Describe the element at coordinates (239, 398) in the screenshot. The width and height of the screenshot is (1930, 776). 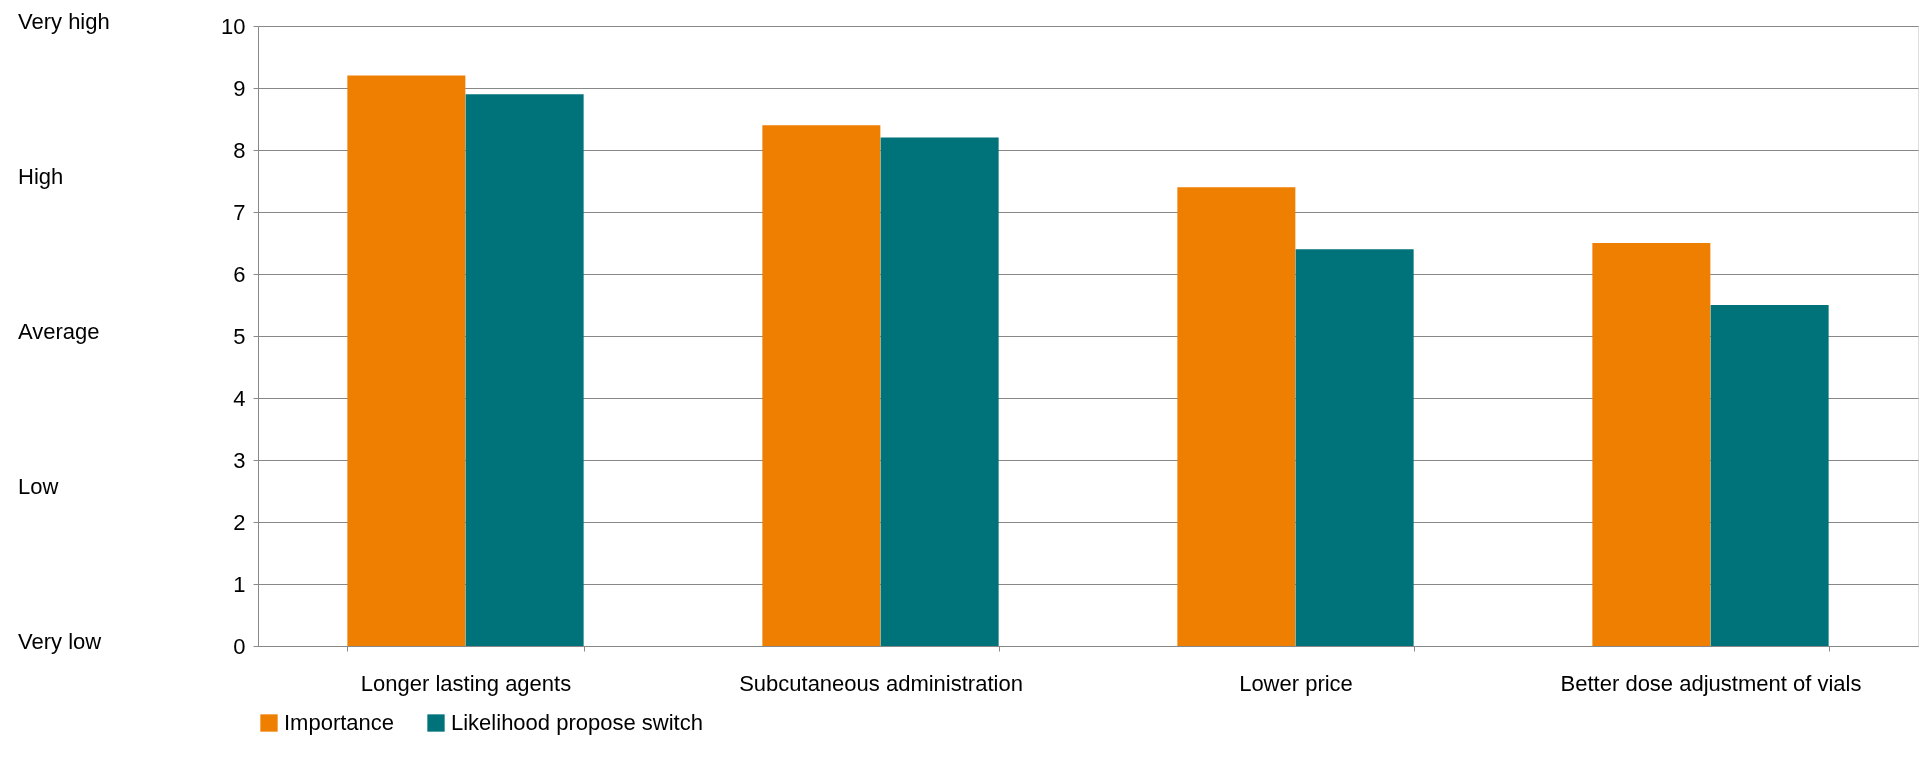
I see `y-tick-label: 4` at that location.